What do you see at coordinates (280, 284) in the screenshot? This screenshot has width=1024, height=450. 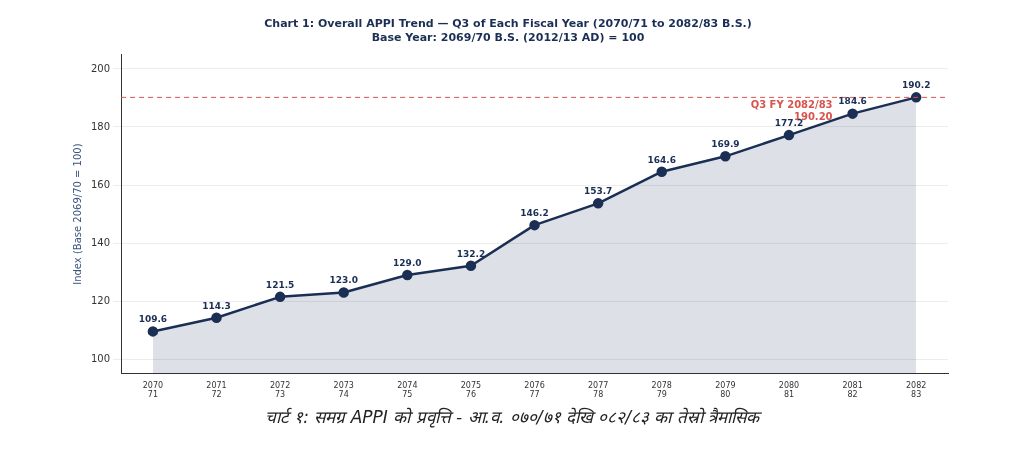 I see `data-label: 121.5` at bounding box center [280, 284].